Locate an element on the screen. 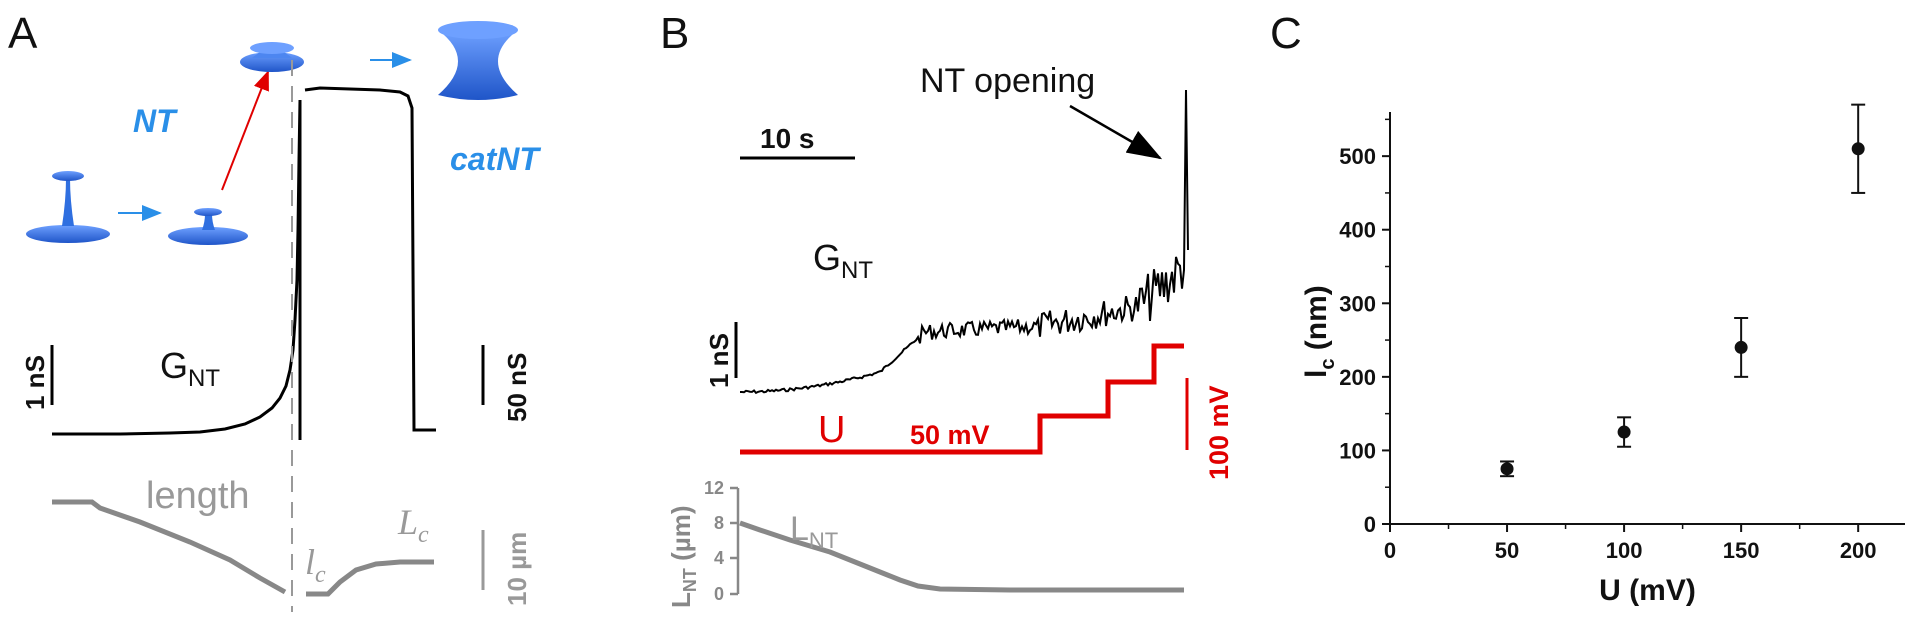 The width and height of the screenshot is (1920, 617). catenoid-small-icon is located at coordinates (272, 57).